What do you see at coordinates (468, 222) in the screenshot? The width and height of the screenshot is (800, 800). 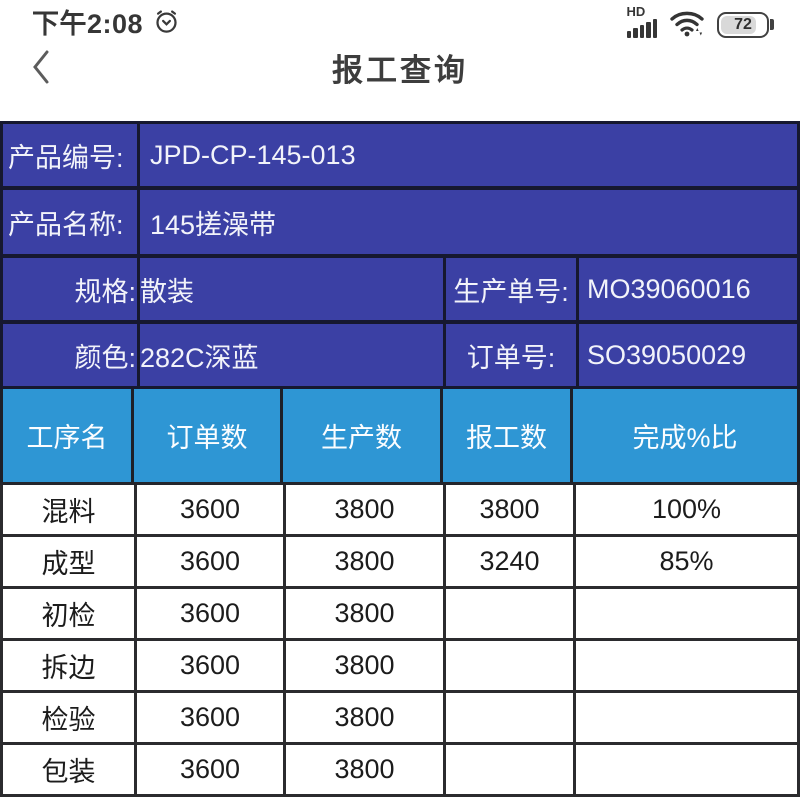 I see `product-name-value: 145搓澡带` at bounding box center [468, 222].